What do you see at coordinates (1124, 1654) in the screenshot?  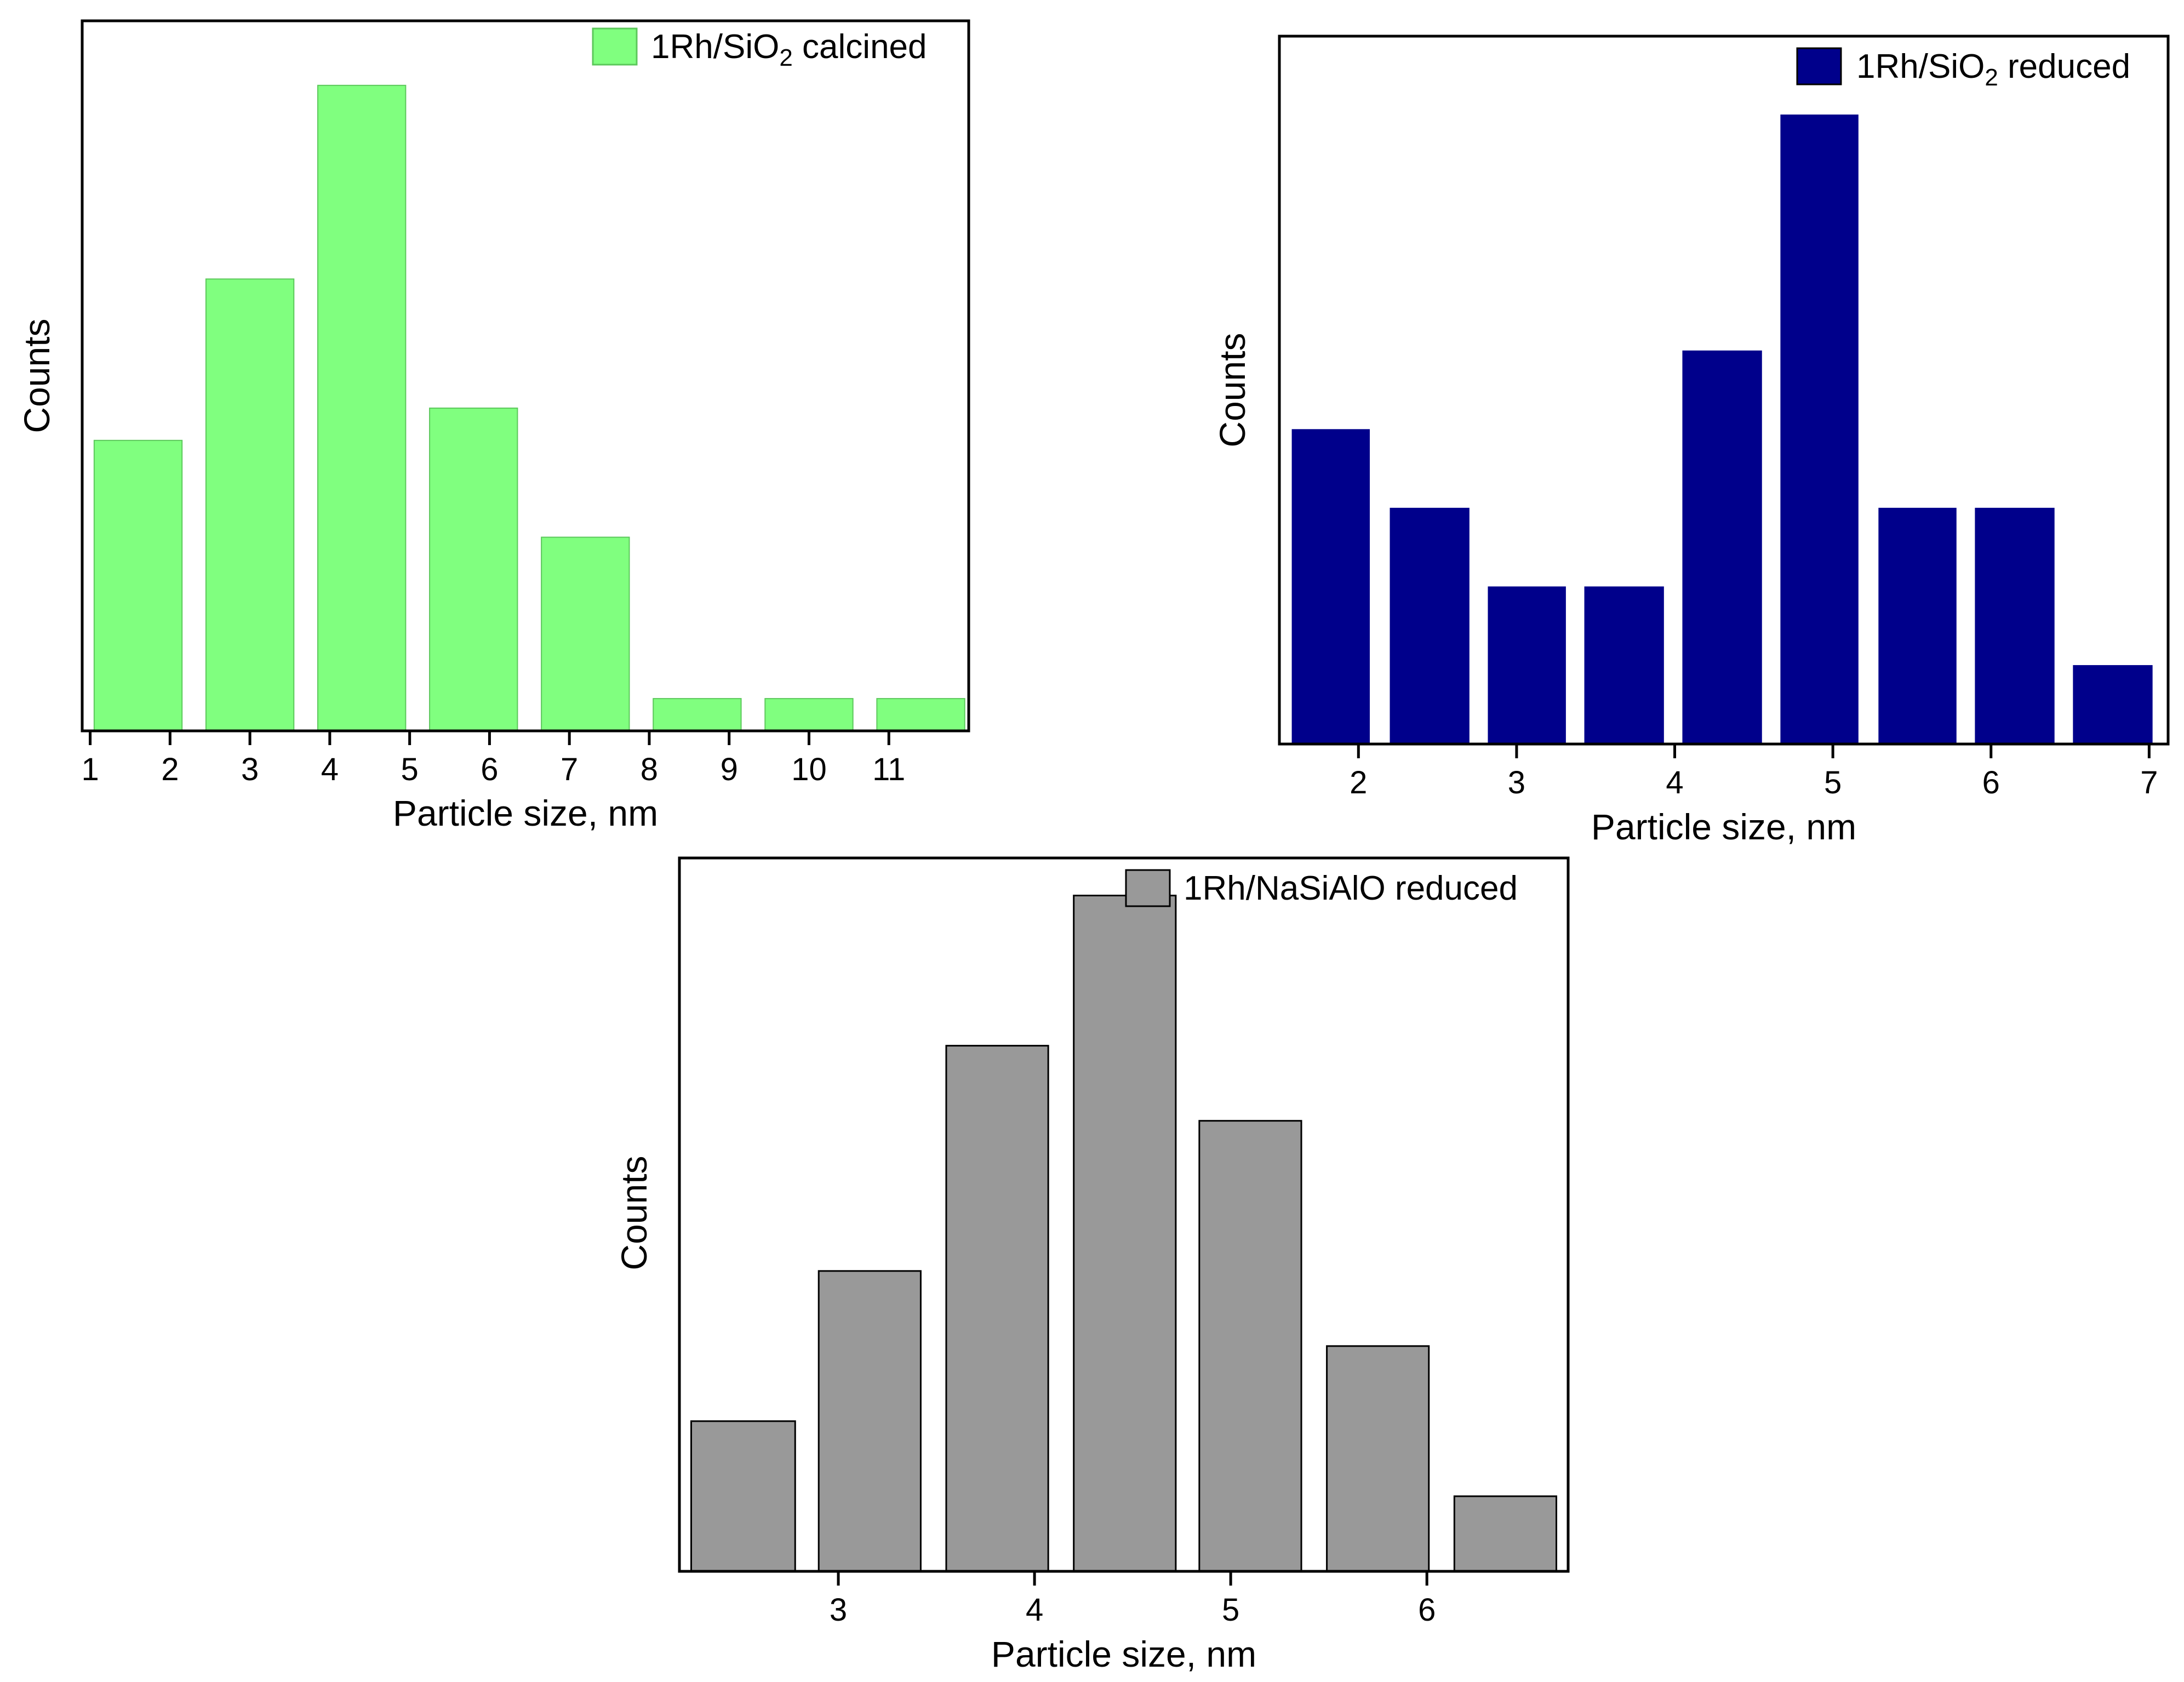 I see `x-axis-title-reduced-nasialo: Particle size, nm` at bounding box center [1124, 1654].